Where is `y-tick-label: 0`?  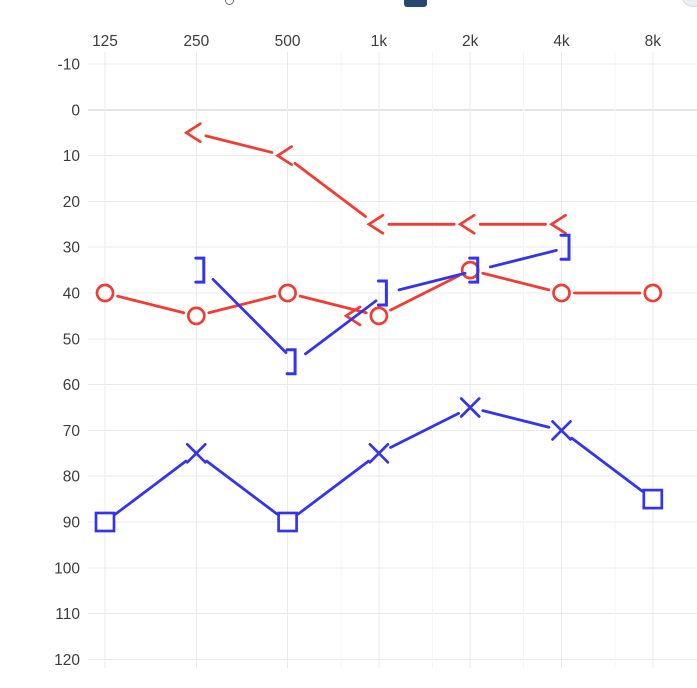 y-tick-label: 0 is located at coordinates (75, 110).